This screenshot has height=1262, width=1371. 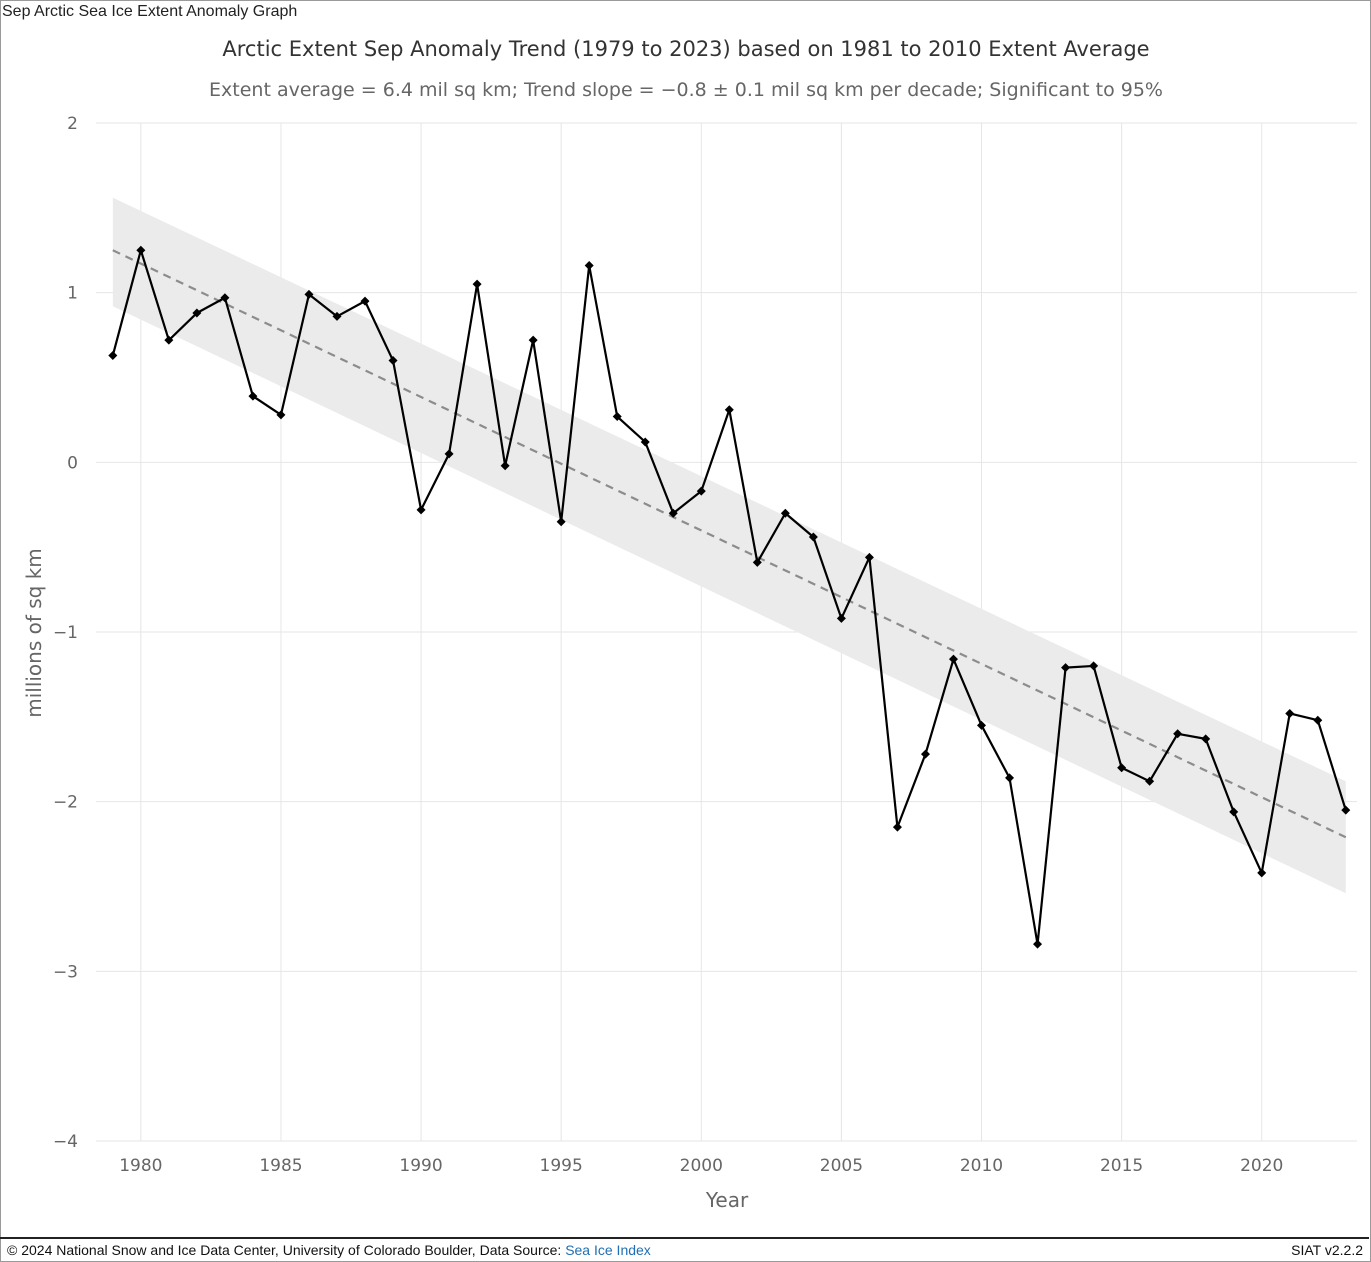 What do you see at coordinates (561, 1166) in the screenshot?
I see `x-tick-label: 1995` at bounding box center [561, 1166].